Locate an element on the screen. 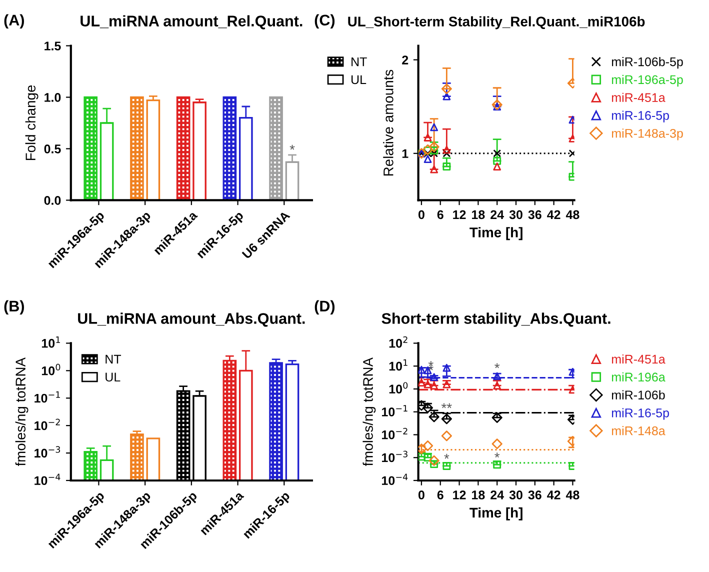 The image size is (709, 572). legend-label: NT is located at coordinates (114, 359).